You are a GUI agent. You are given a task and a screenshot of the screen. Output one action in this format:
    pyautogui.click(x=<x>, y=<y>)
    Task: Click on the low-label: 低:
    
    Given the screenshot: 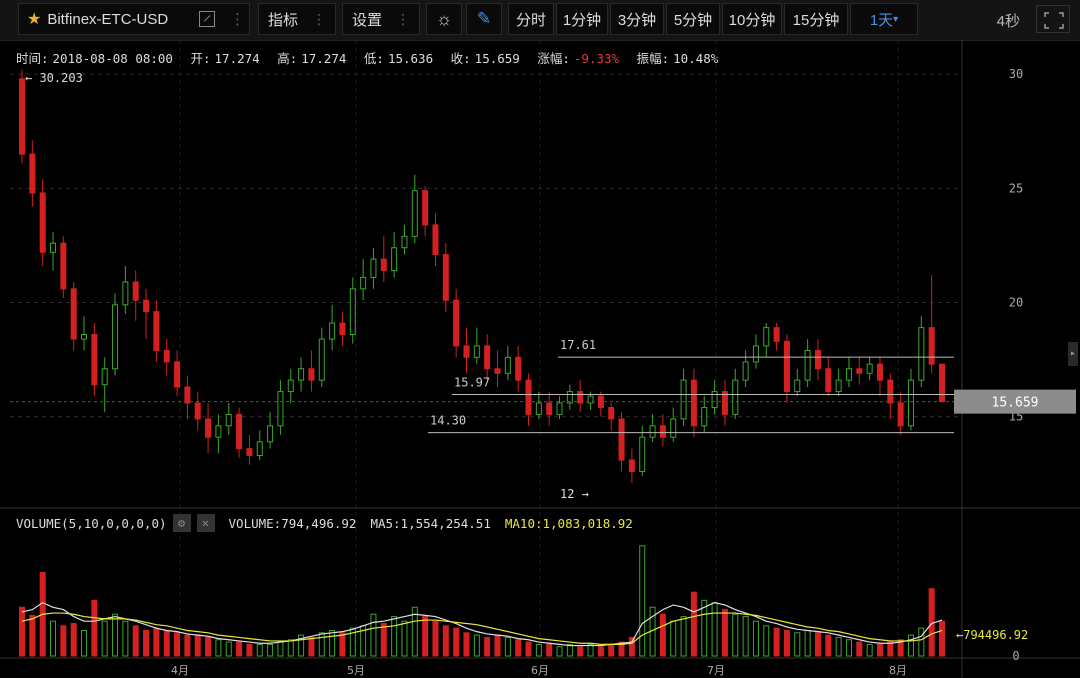 What is the action you would take?
    pyautogui.click(x=373, y=58)
    